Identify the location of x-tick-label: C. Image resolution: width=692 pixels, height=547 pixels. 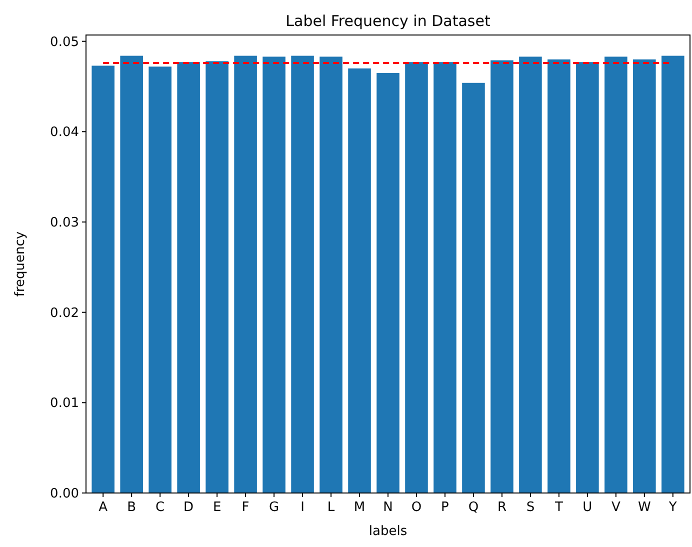
(160, 507).